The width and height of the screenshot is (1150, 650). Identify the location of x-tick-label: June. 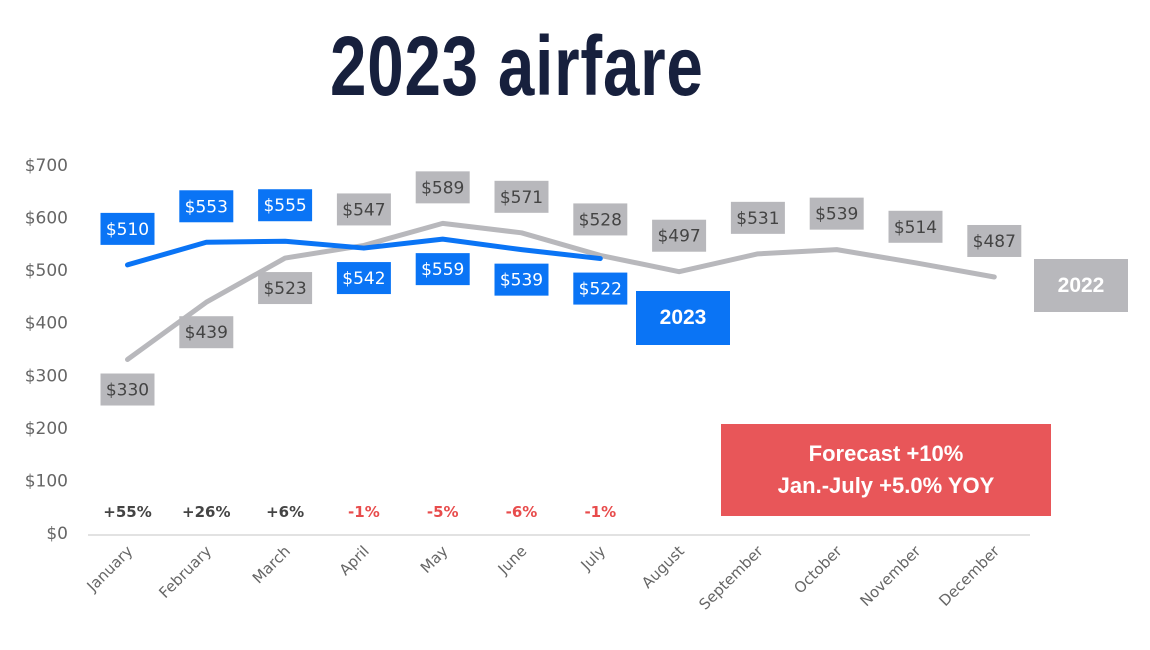
(512, 560).